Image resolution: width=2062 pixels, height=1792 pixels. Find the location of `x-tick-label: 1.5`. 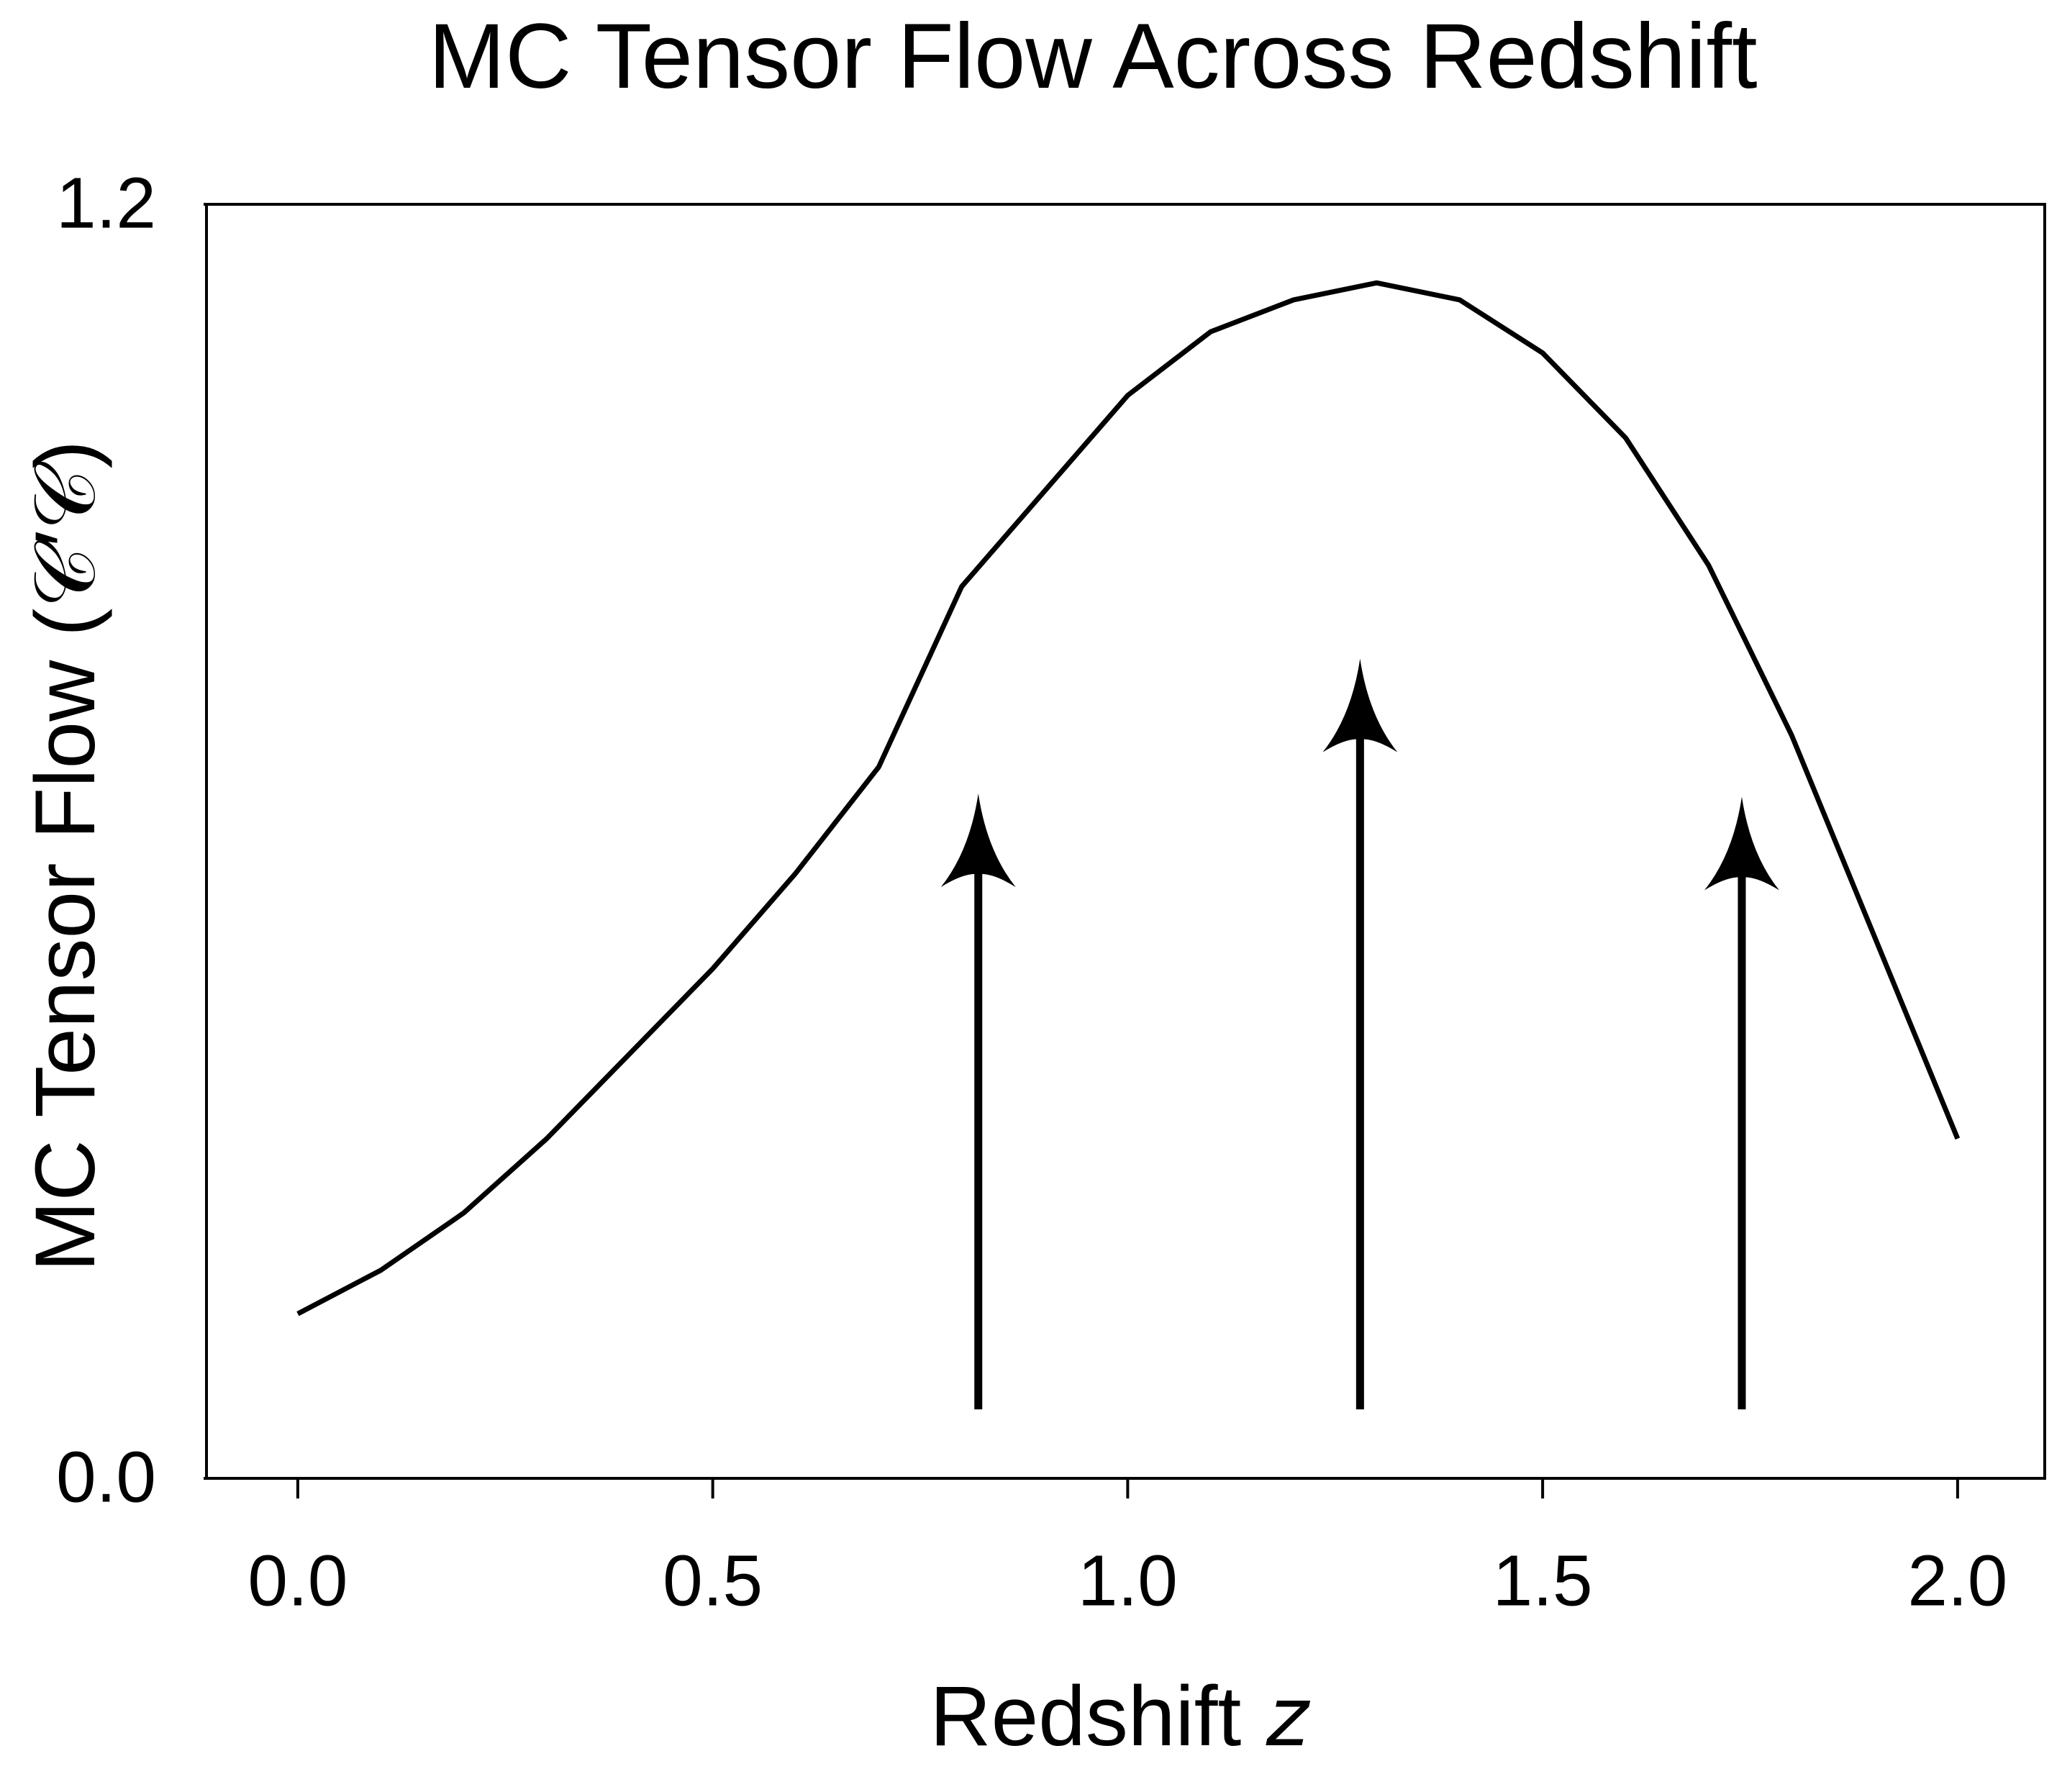

x-tick-label: 1.5 is located at coordinates (1543, 1580).